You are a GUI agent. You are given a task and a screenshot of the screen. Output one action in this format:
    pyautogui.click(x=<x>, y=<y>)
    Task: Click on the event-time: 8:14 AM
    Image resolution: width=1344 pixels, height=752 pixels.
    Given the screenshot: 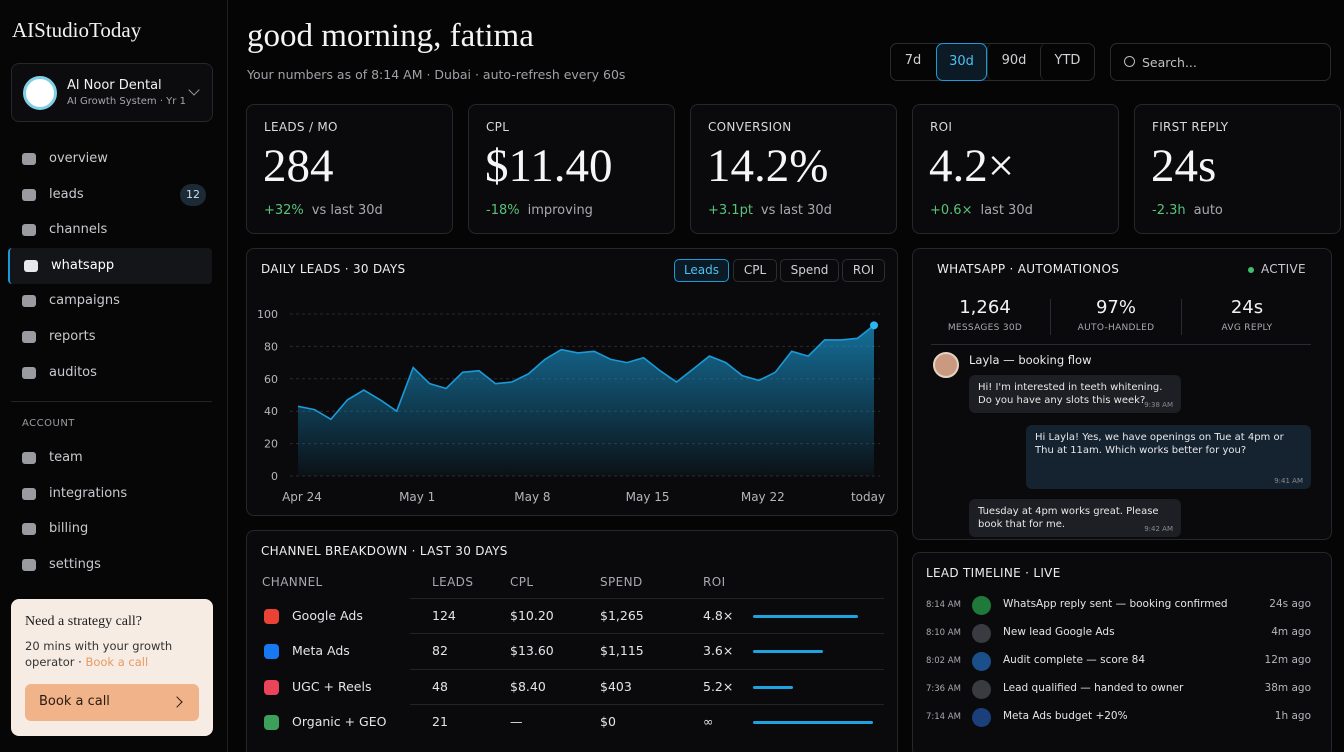 What is the action you would take?
    pyautogui.click(x=943, y=605)
    